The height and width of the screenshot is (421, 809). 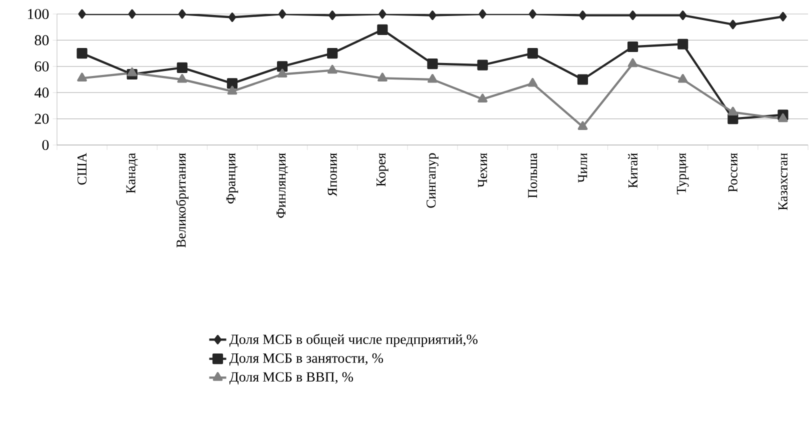 I want to click on y-tick-label: 60, so click(x=41, y=66).